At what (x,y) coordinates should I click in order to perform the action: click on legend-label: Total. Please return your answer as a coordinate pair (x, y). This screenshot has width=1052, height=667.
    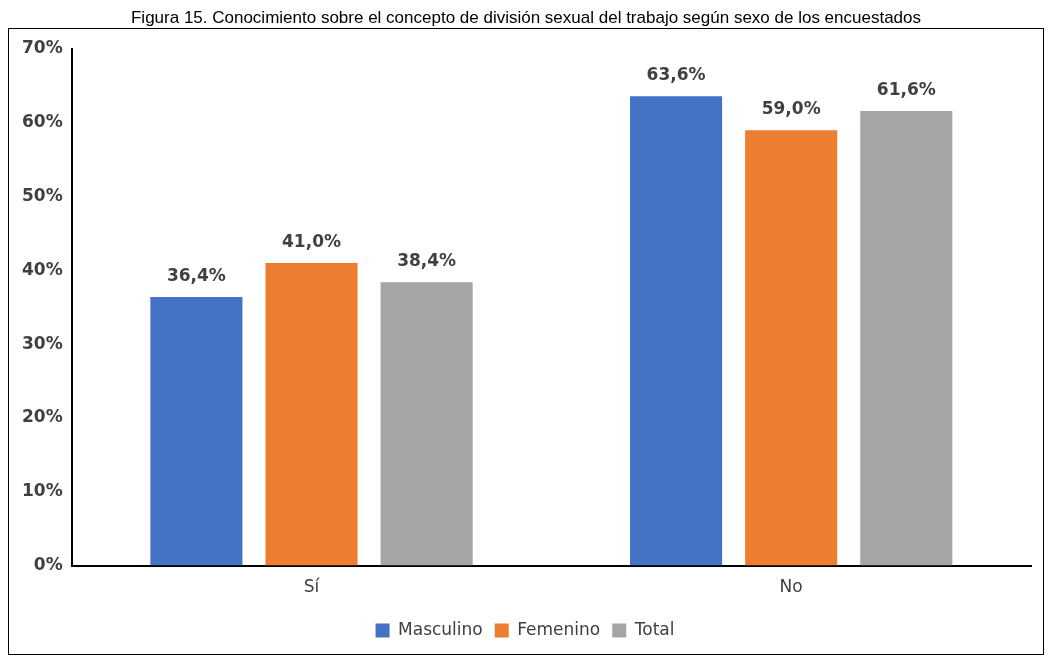
    Looking at the image, I should click on (654, 628).